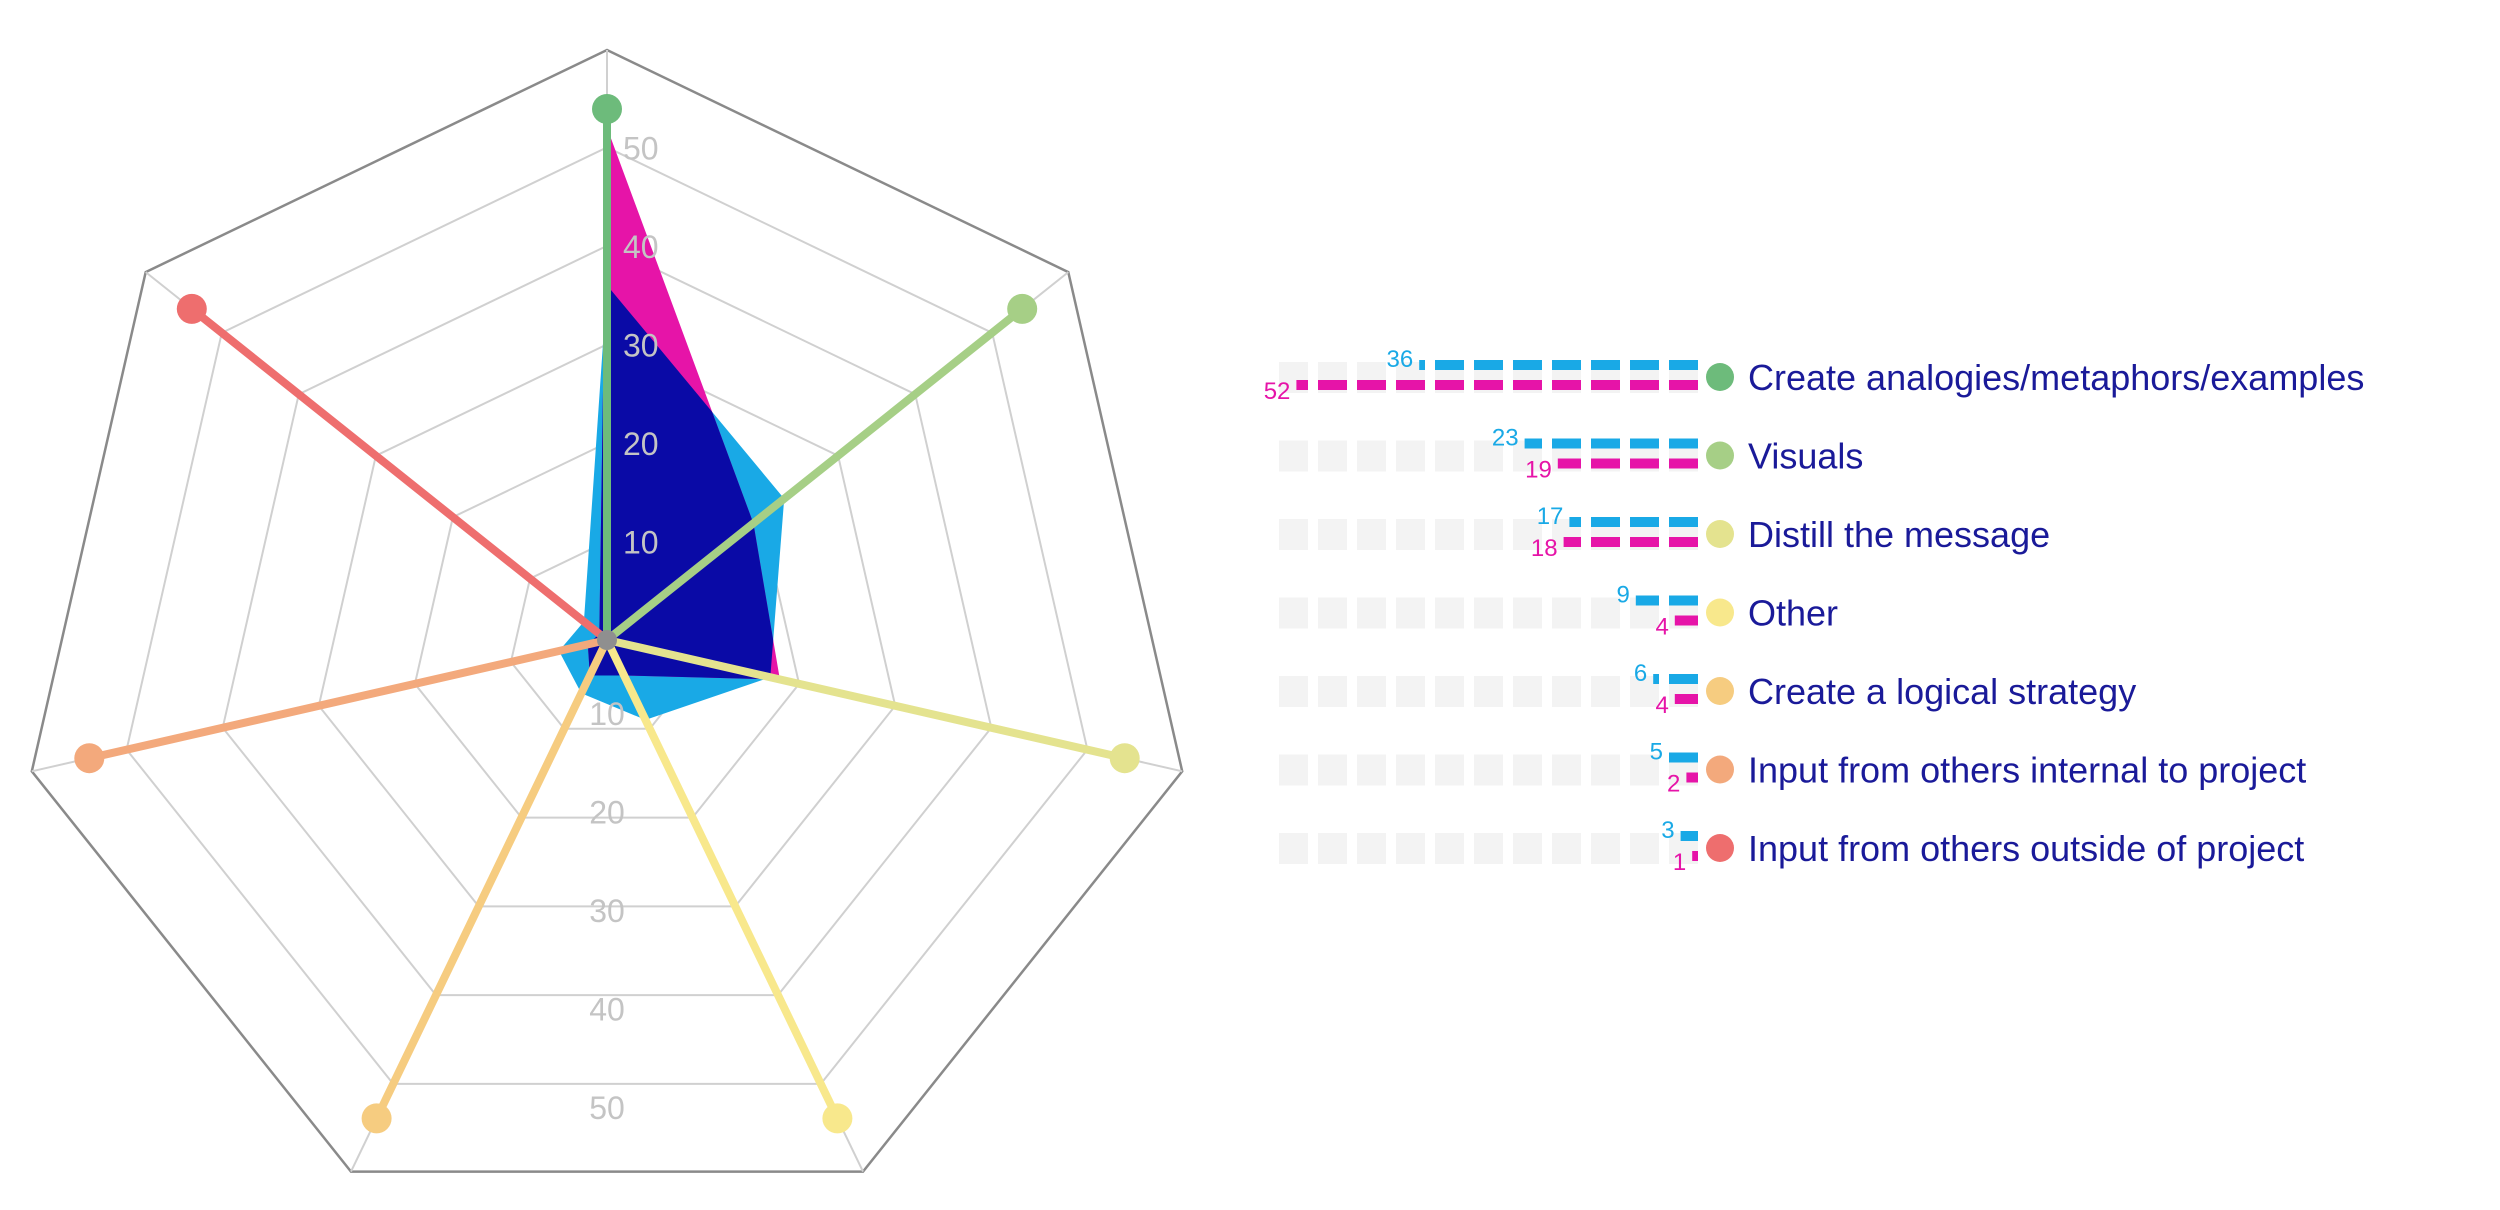 Image resolution: width=2500 pixels, height=1210 pixels. What do you see at coordinates (1667, 830) in the screenshot?
I see `blue-value-label: 3` at bounding box center [1667, 830].